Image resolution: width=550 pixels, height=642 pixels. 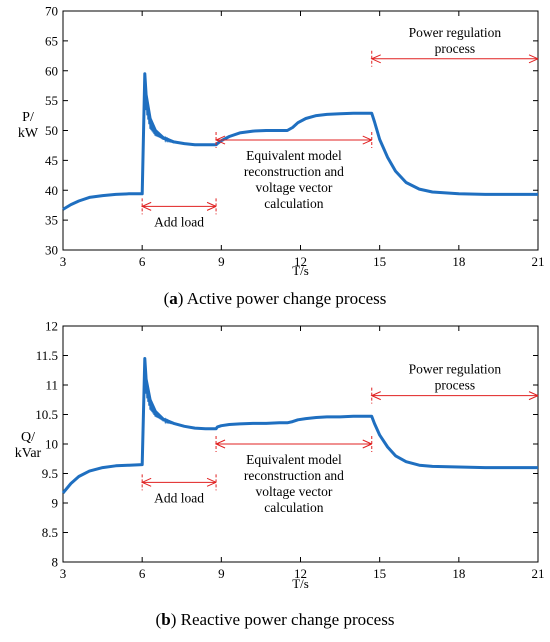 I want to click on figure-caption-b: (b) Reactive power change process, so click(x=275, y=619).